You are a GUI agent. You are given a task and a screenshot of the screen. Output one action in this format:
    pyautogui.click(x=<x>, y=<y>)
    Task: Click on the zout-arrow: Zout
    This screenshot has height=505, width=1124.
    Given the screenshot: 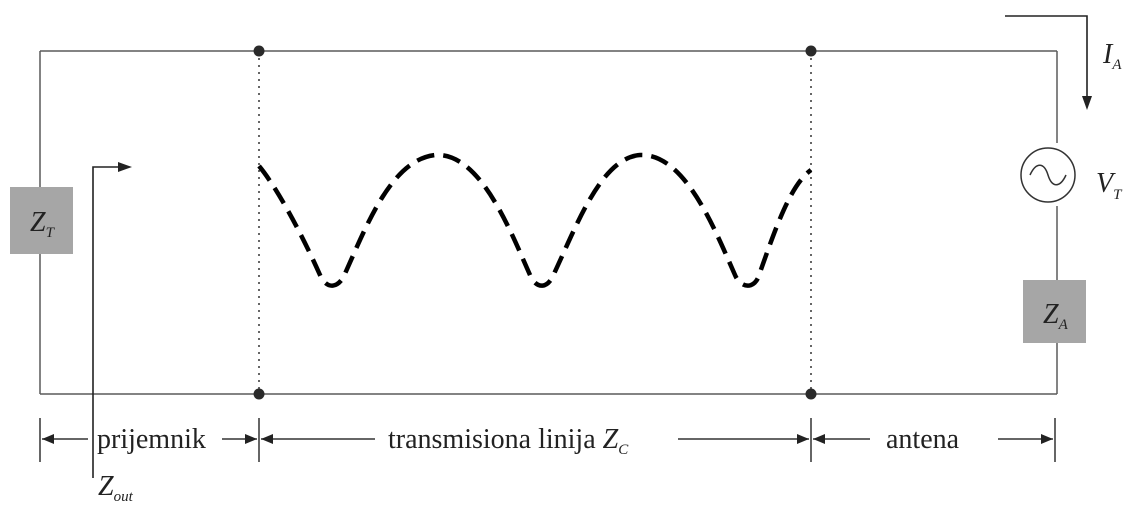 What is the action you would take?
    pyautogui.click(x=113, y=333)
    